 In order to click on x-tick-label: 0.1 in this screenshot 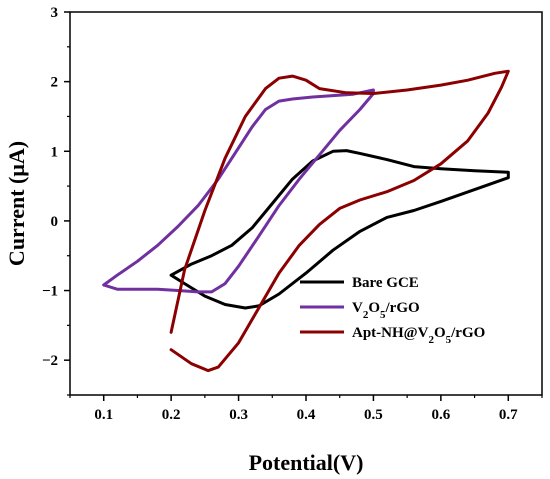, I will do `click(103, 415)`.